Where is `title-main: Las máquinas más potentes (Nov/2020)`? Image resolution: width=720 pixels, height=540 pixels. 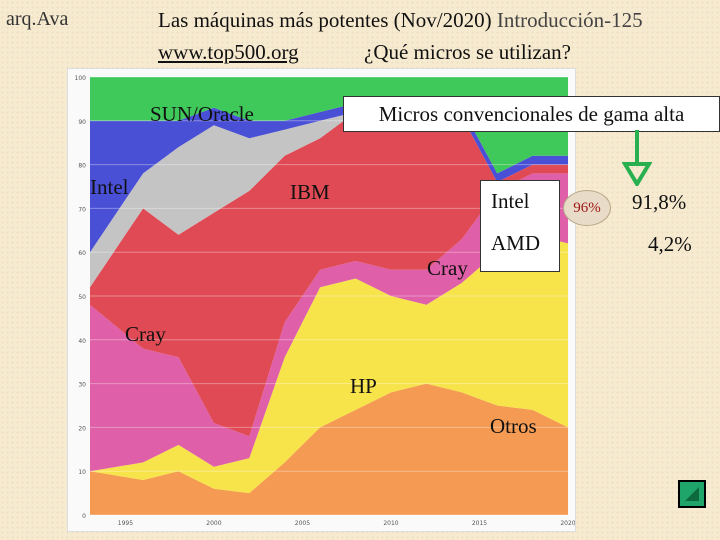 title-main: Las máquinas más potentes (Nov/2020) is located at coordinates (327, 20).